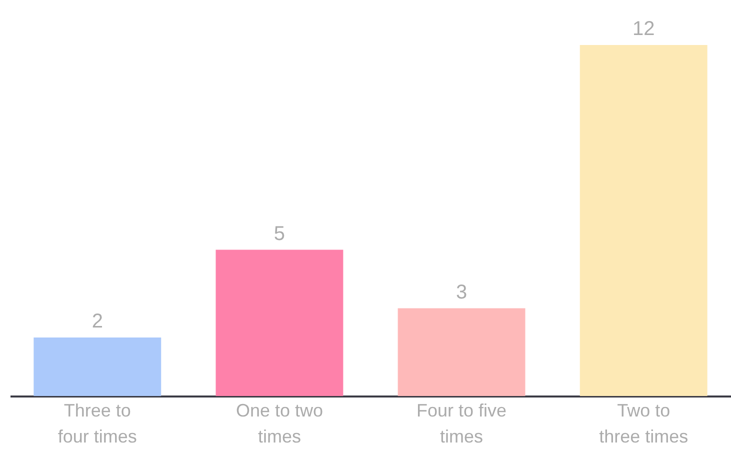 Image resolution: width=731 pixels, height=451 pixels. I want to click on x-tick-label: Four to five times, so click(461, 423).